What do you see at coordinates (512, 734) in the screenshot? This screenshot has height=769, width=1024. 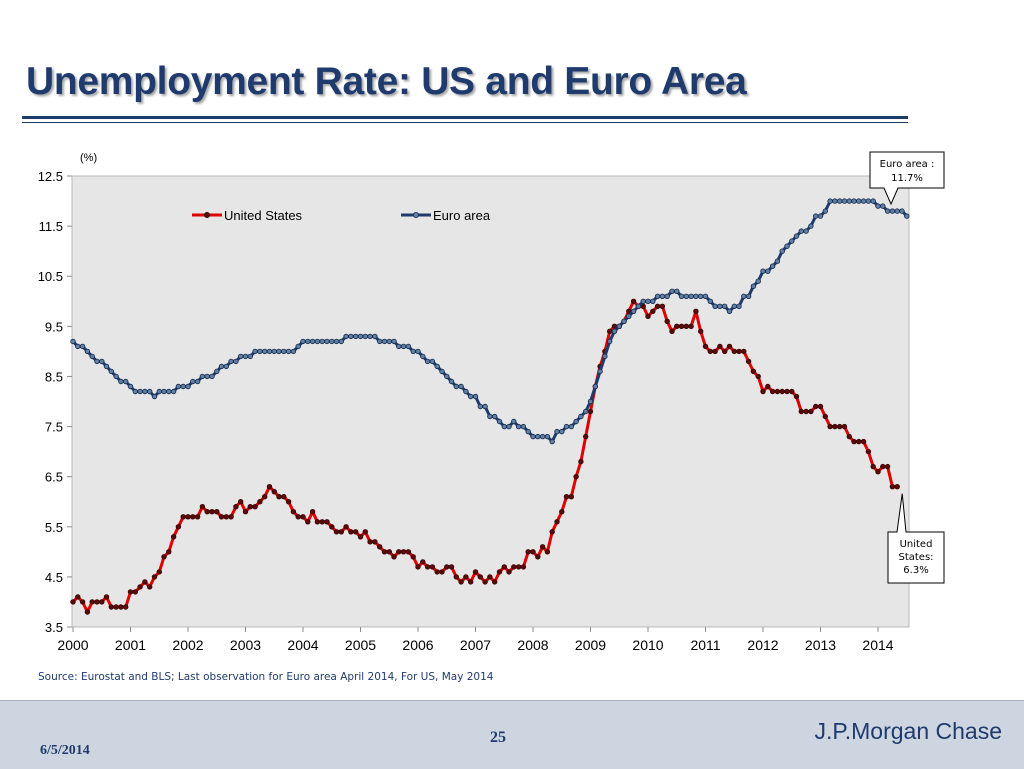 I see `footer-bar: 6/5/2014 25 J.P.Morgan Chase` at bounding box center [512, 734].